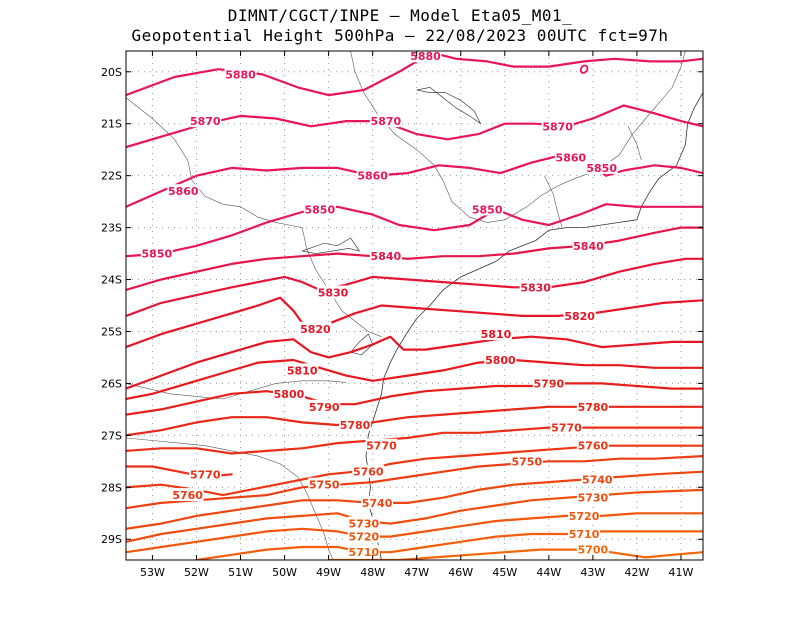 The width and height of the screenshot is (800, 618). Describe the element at coordinates (416, 572) in the screenshot. I see `lon-tick-label: 47W` at that location.